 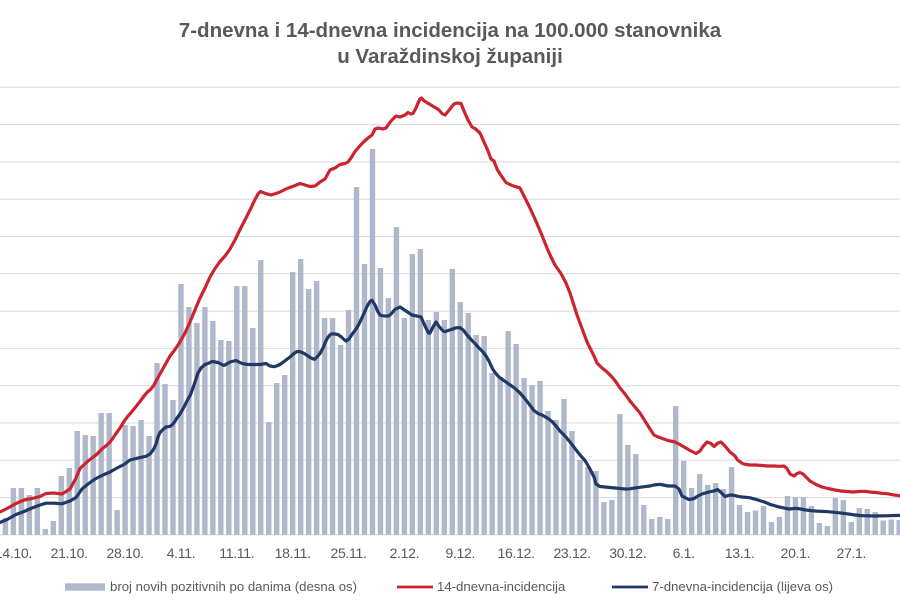 What do you see at coordinates (460, 553) in the screenshot?
I see `svg-text: 9.12.` at bounding box center [460, 553].